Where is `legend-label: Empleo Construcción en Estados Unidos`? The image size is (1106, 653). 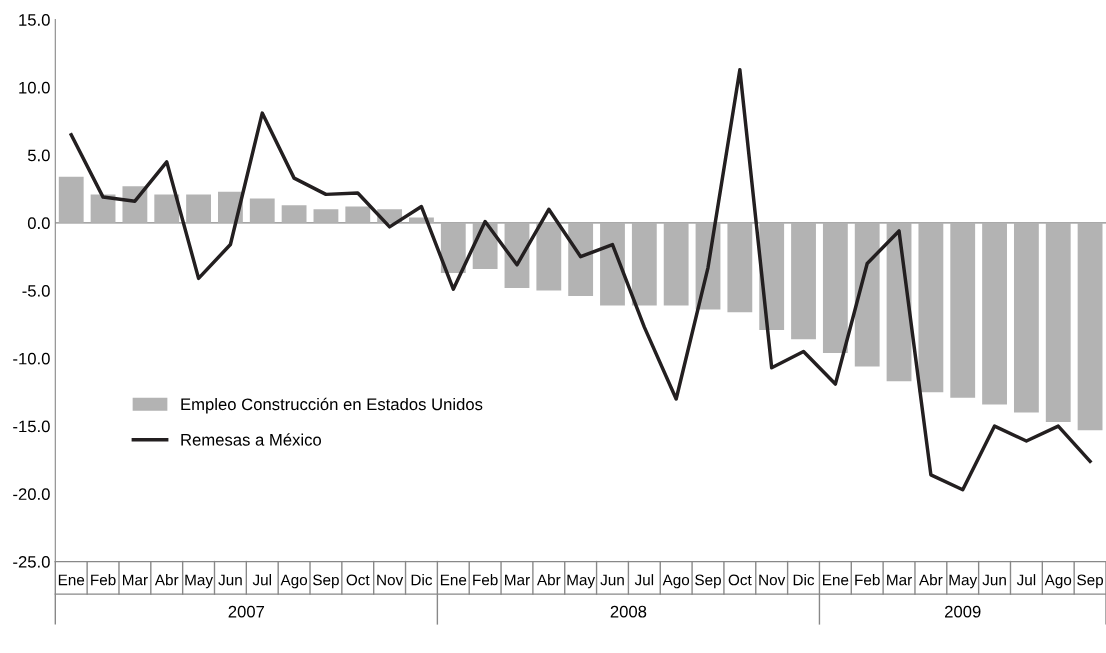
legend-label: Empleo Construcción en Estados Unidos is located at coordinates (332, 405).